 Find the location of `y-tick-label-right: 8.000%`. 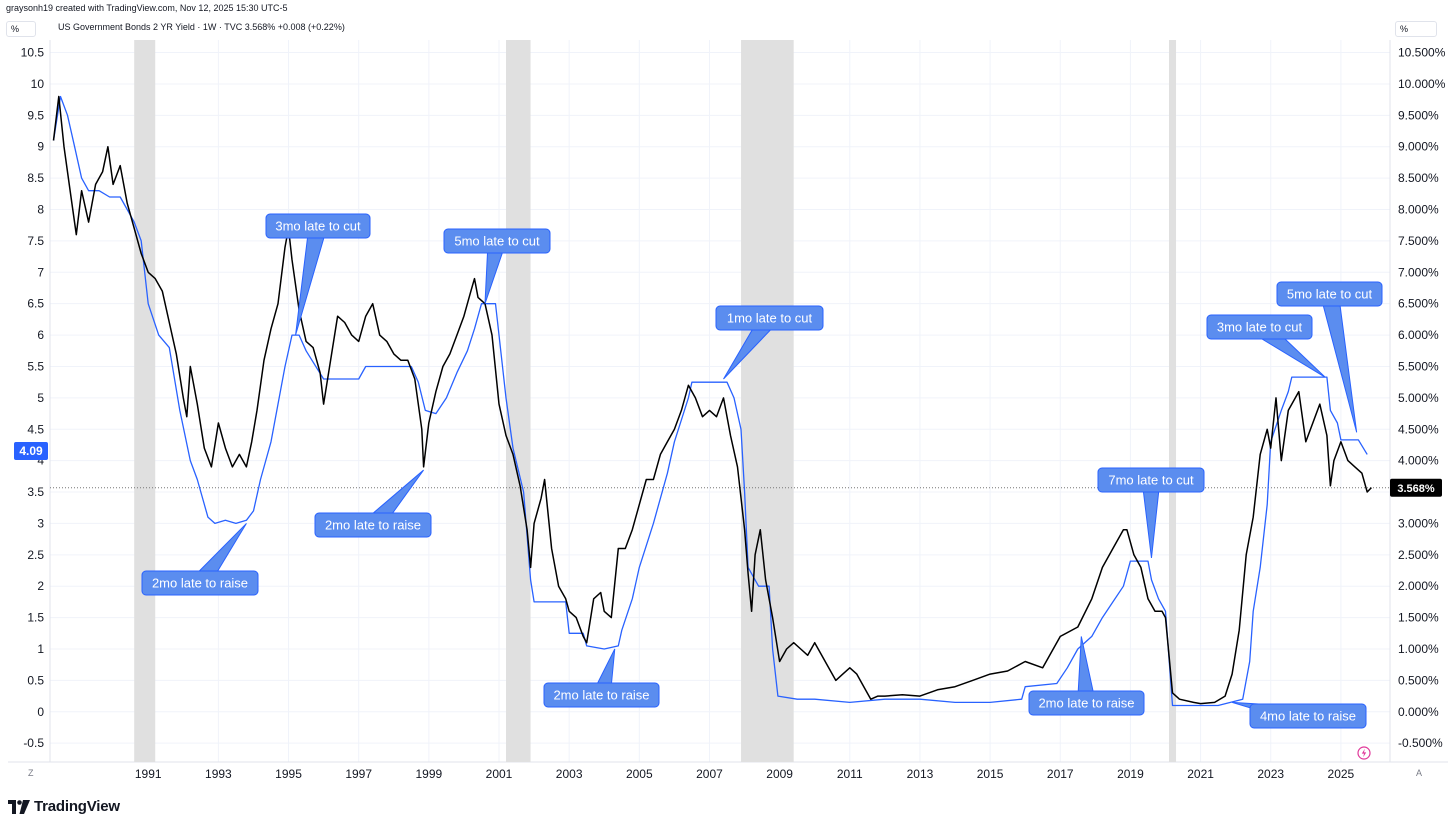

y-tick-label-right: 8.000% is located at coordinates (1418, 210).